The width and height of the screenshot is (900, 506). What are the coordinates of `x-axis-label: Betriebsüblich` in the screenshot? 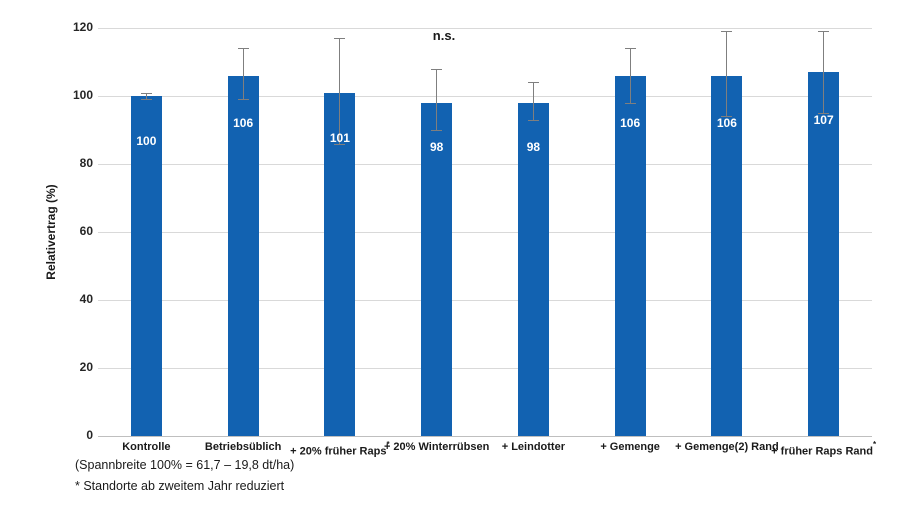 It's located at (243, 447).